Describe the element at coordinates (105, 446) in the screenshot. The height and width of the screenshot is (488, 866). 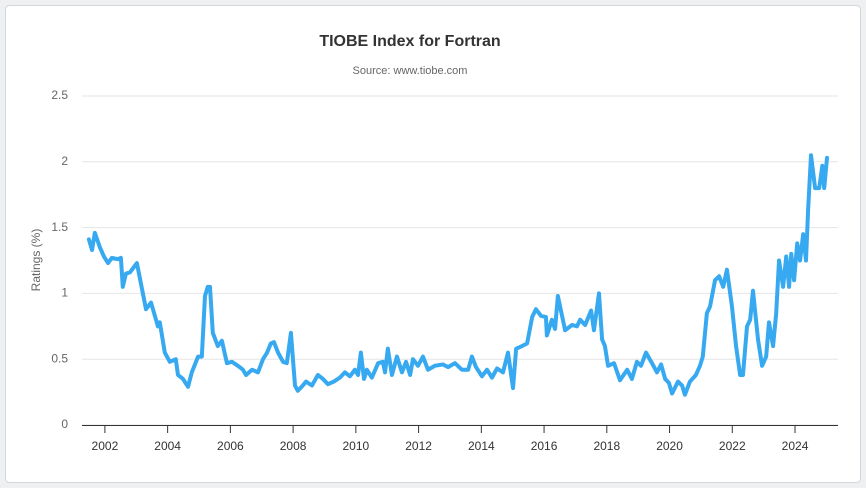
I see `x-tick-label: 2002` at that location.